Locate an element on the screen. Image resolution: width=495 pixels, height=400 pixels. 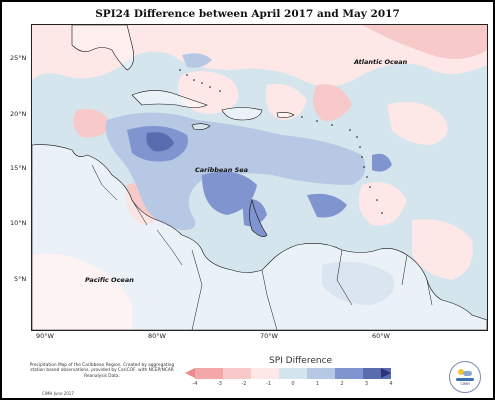
colorbar-ticks: -4 -3 -2 -1 0 1 2 3 4 is located at coordinates (292, 385).